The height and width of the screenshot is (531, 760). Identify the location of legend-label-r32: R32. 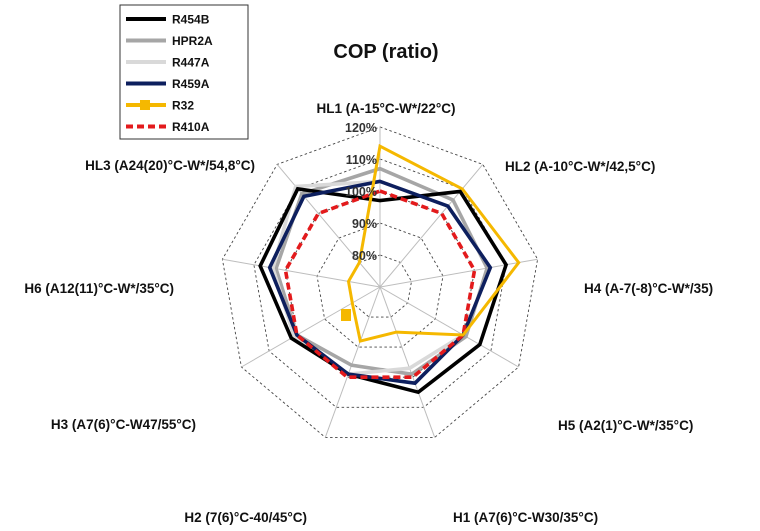
(183, 106).